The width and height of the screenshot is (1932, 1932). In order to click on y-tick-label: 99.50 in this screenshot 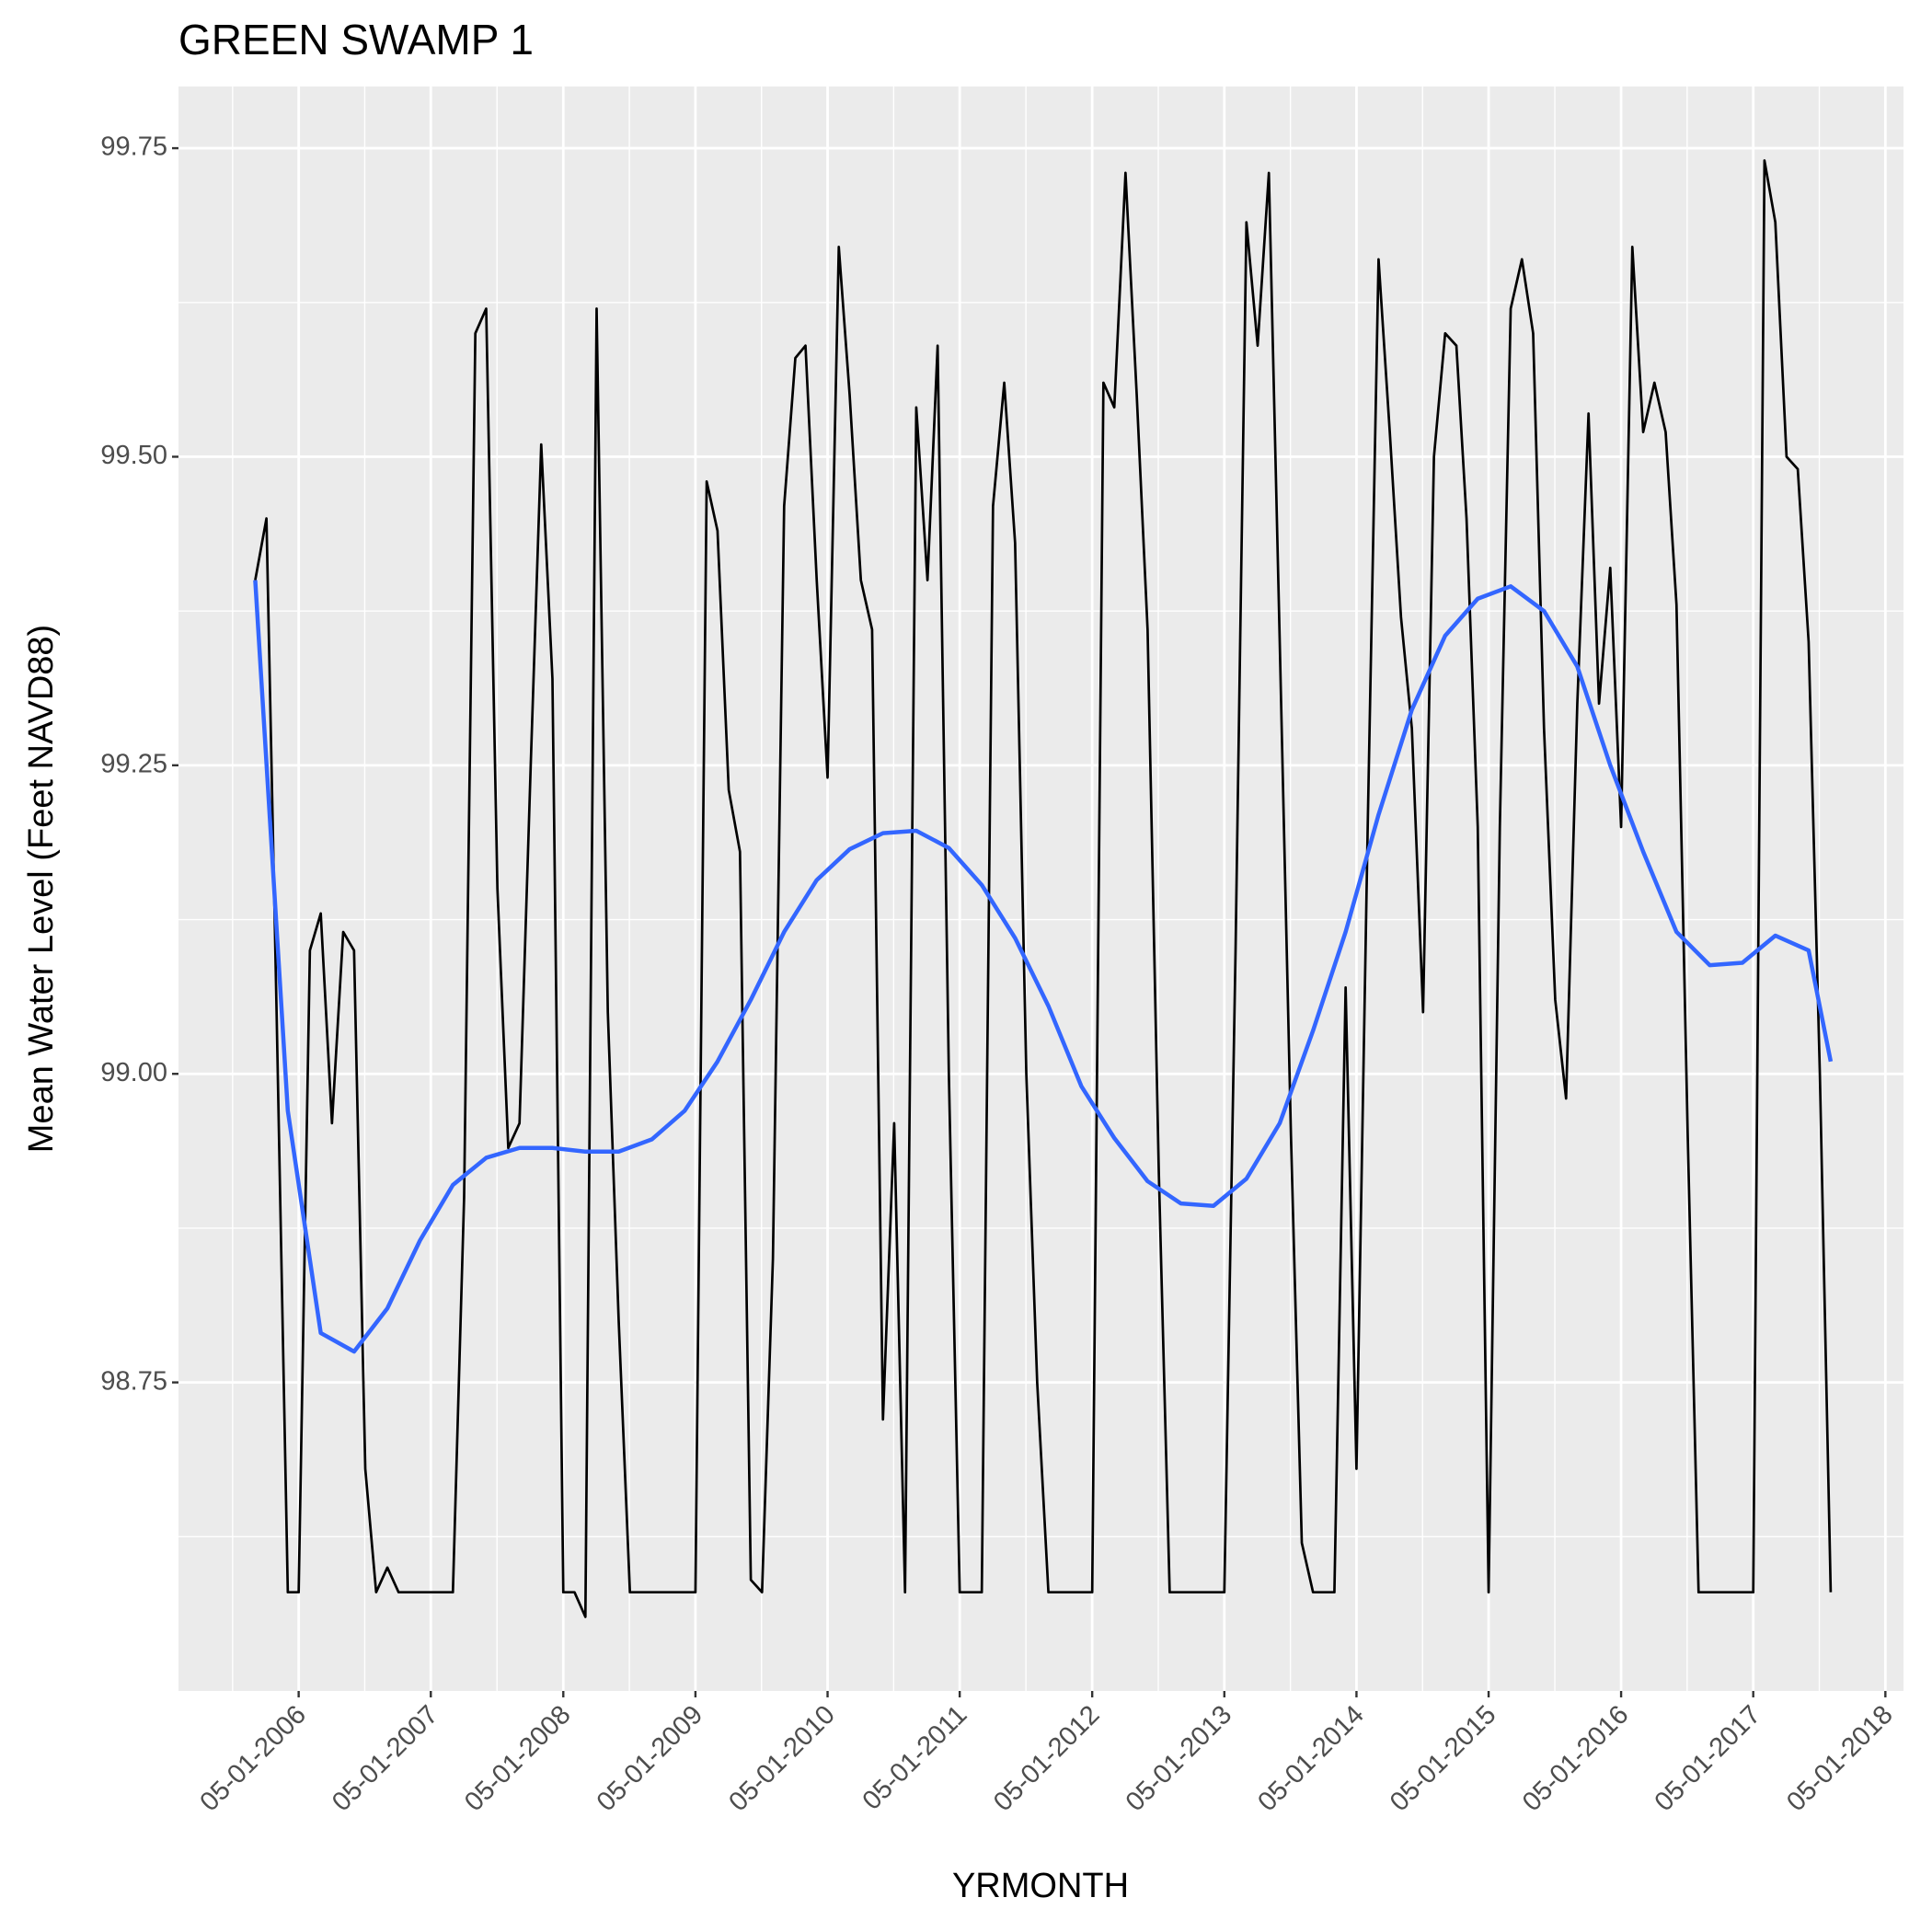, I will do `click(133, 455)`.